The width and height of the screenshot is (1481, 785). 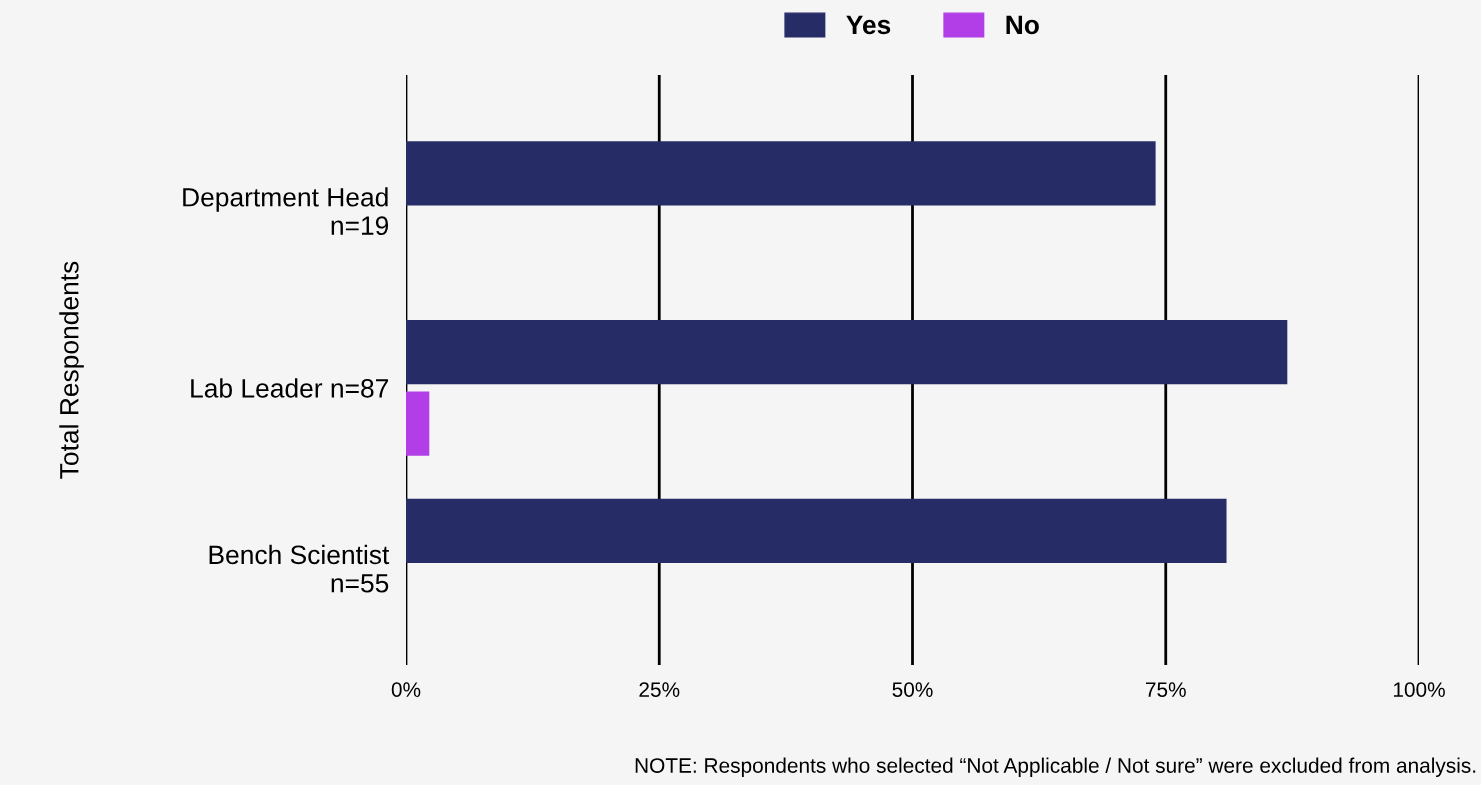 What do you see at coordinates (71, 370) in the screenshot?
I see `y-axis-title: Total Respondents` at bounding box center [71, 370].